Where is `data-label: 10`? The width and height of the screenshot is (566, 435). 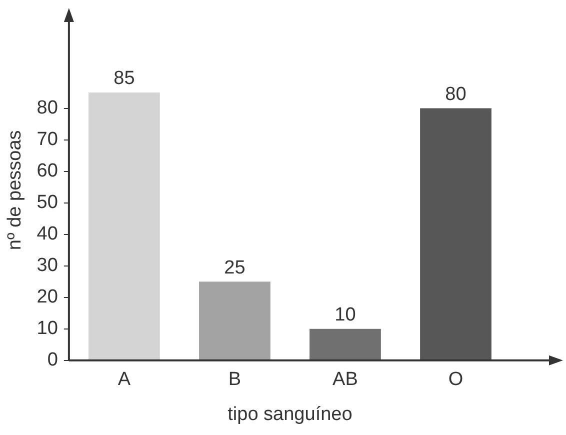
data-label: 10 is located at coordinates (345, 315).